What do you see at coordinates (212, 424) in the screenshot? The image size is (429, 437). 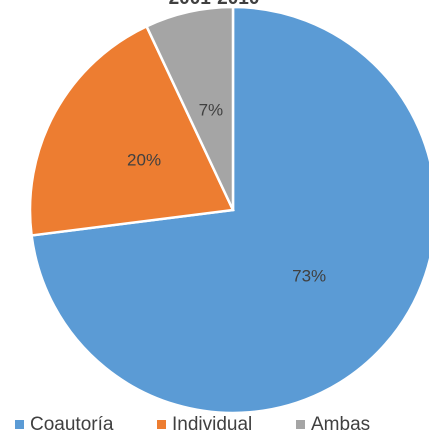 I see `legend-label: Individual` at bounding box center [212, 424].